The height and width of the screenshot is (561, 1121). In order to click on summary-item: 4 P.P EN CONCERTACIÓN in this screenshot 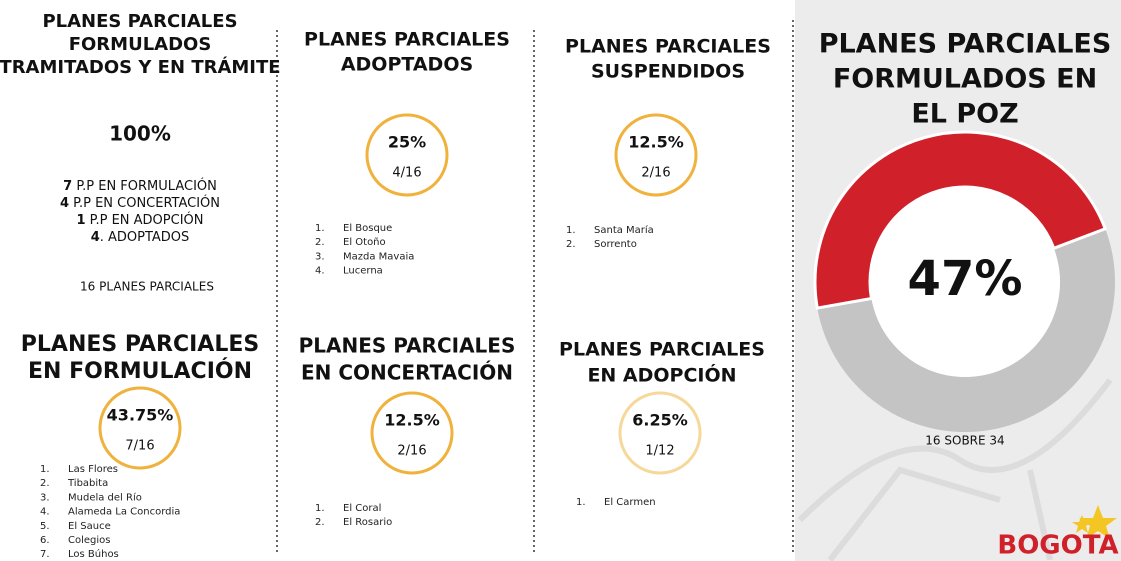, I will do `click(140, 203)`.